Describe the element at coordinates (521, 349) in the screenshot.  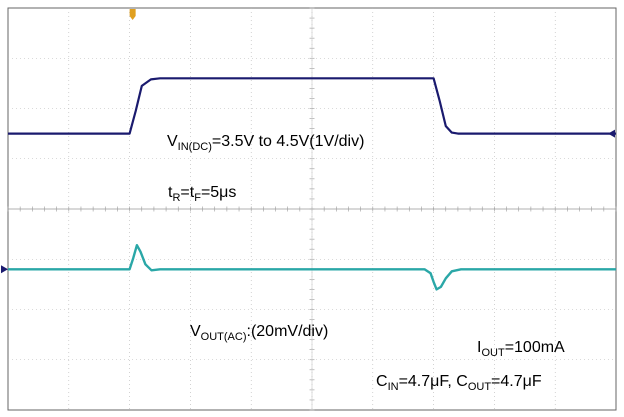
I see `iout-annotation: IOUT=100mA` at that location.